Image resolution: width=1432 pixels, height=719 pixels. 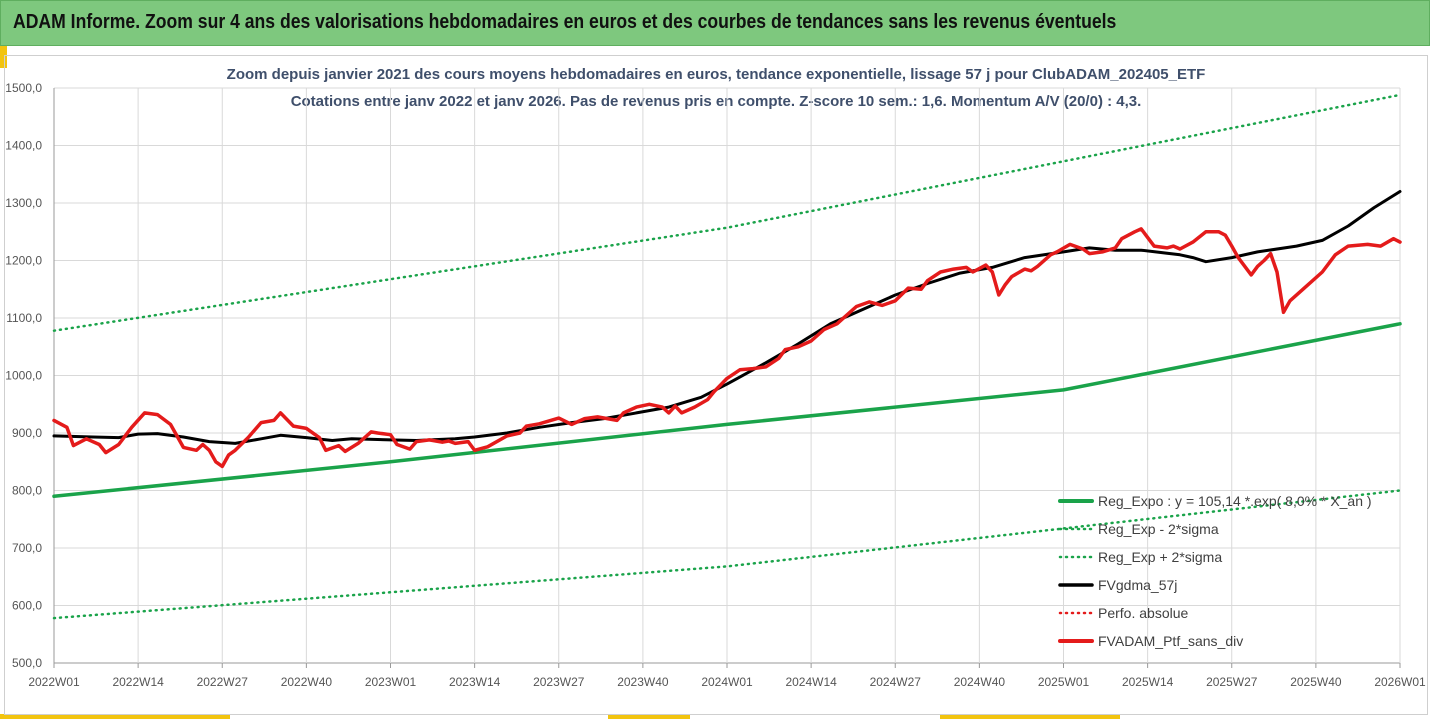 I want to click on x-tick-label: 2023W40, so click(x=643, y=682).